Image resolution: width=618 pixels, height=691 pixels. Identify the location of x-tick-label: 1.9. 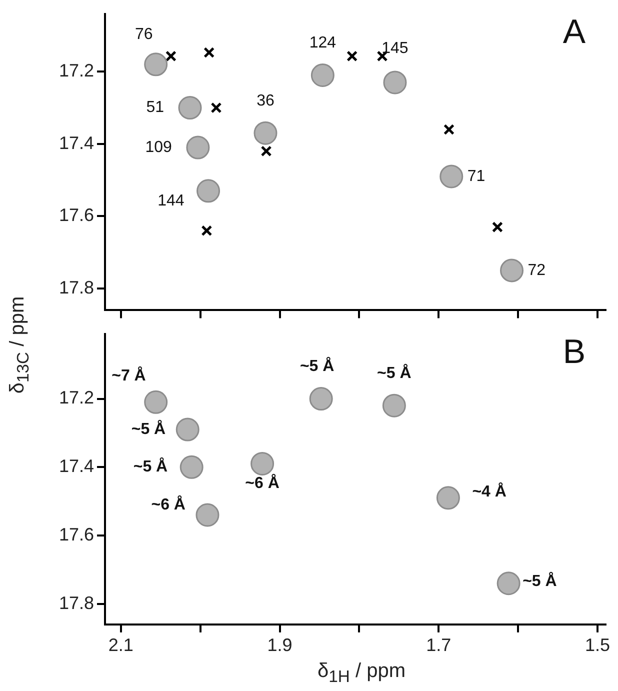
(279, 645).